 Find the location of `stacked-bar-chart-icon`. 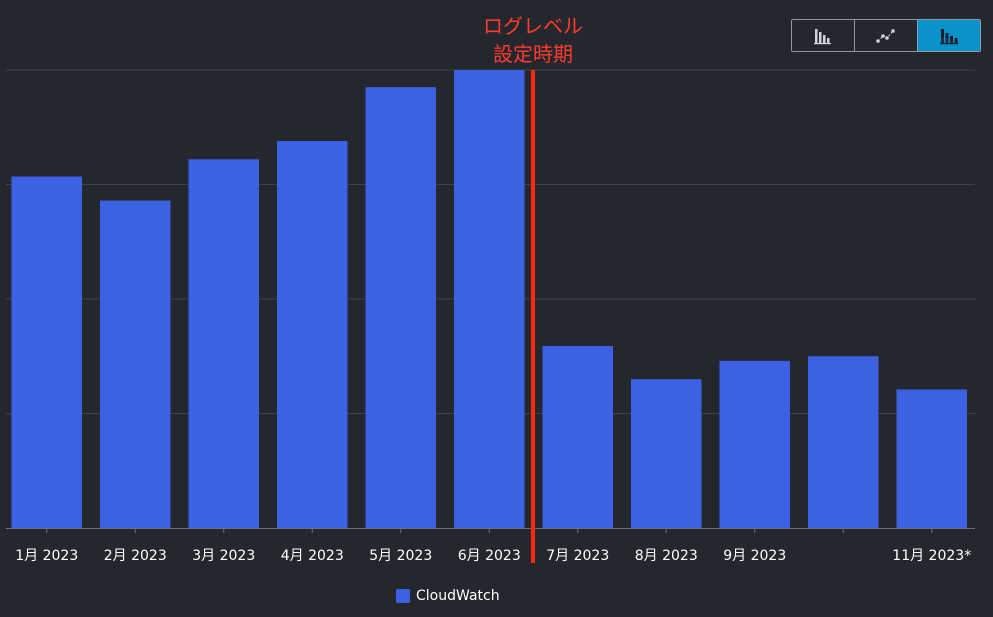

stacked-bar-chart-icon is located at coordinates (949, 36).